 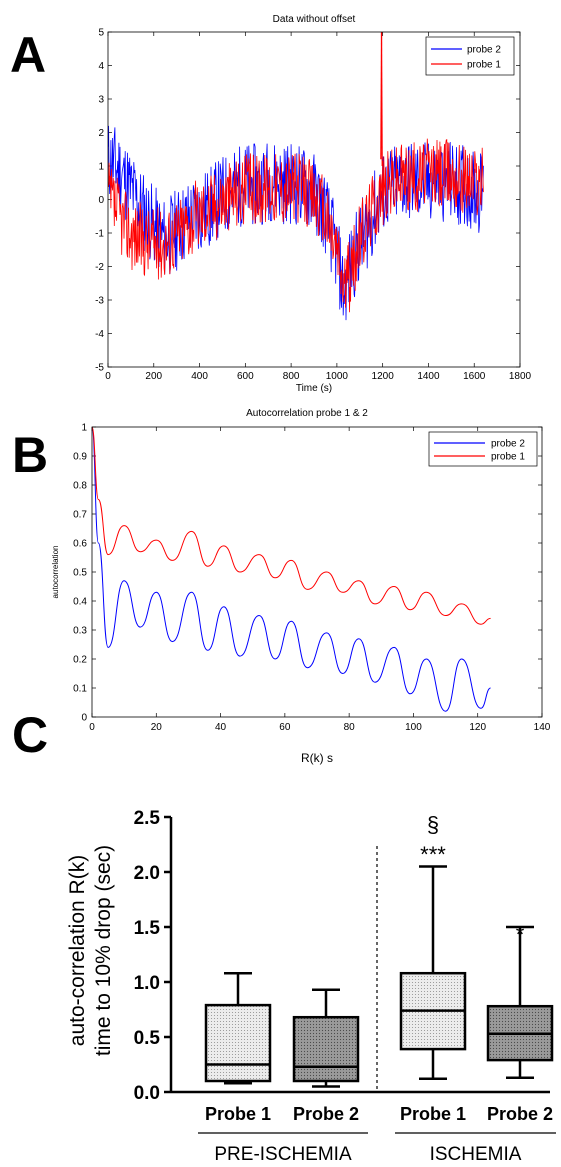 What do you see at coordinates (285, 727) in the screenshot?
I see `x-tick-label: 60` at bounding box center [285, 727].